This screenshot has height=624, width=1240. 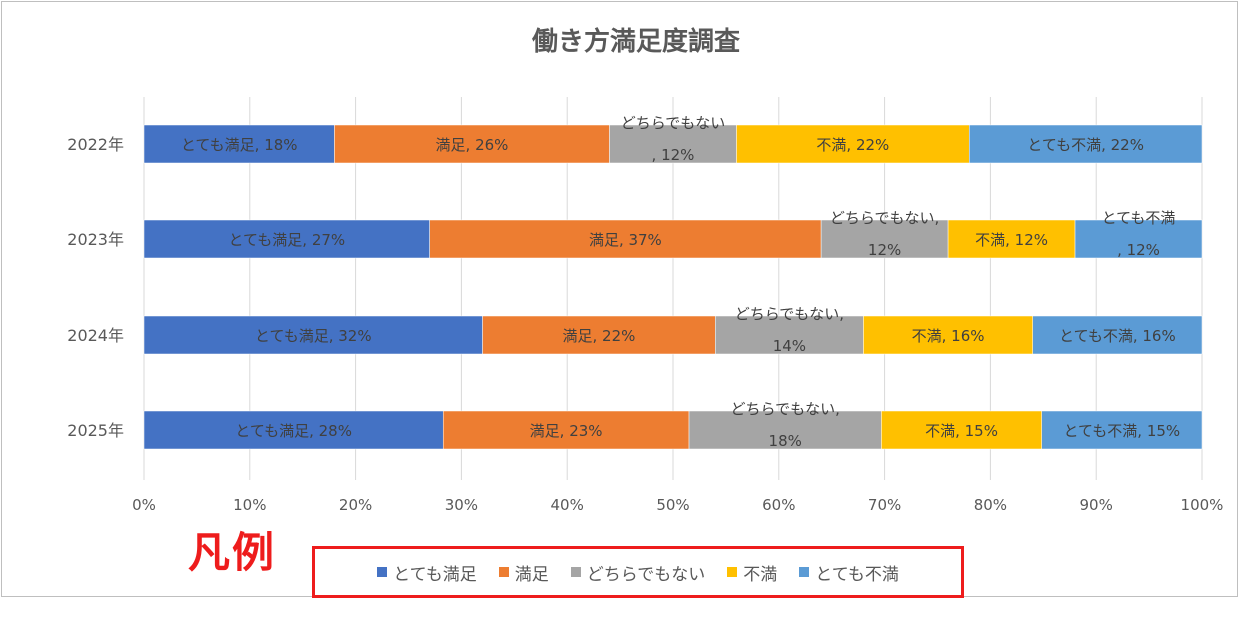 I want to click on x-tick-label: 20%, so click(x=355, y=505).